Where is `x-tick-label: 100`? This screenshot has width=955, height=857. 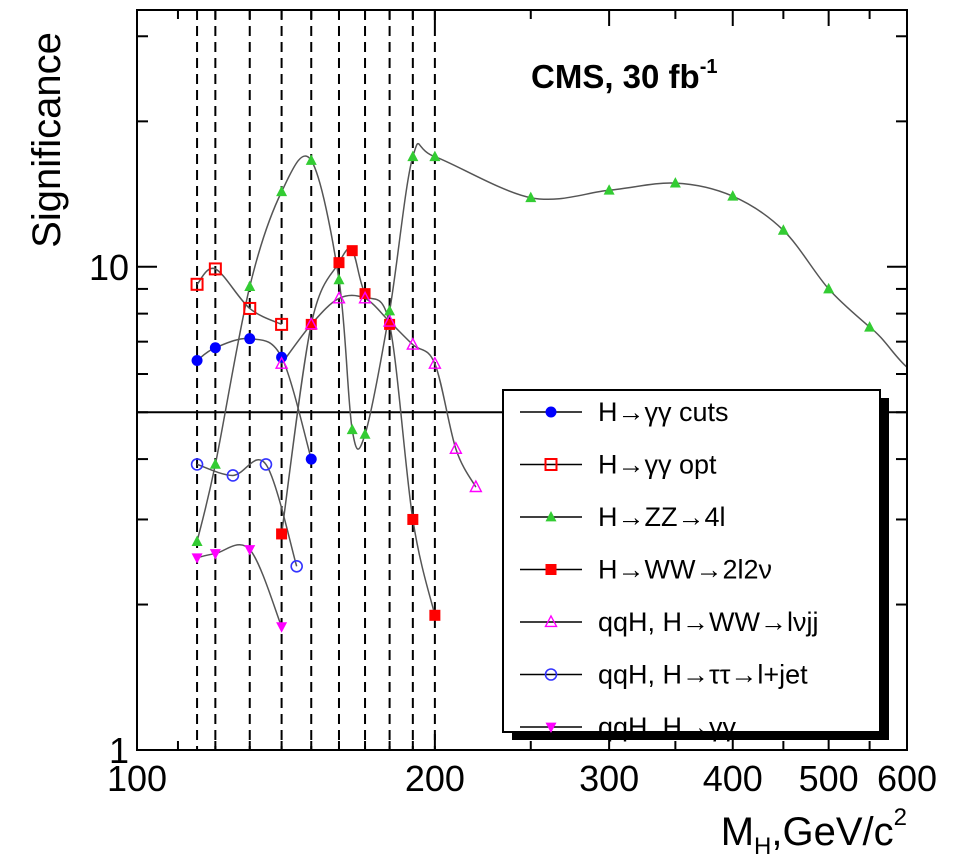 x-tick-label: 100 is located at coordinates (137, 778).